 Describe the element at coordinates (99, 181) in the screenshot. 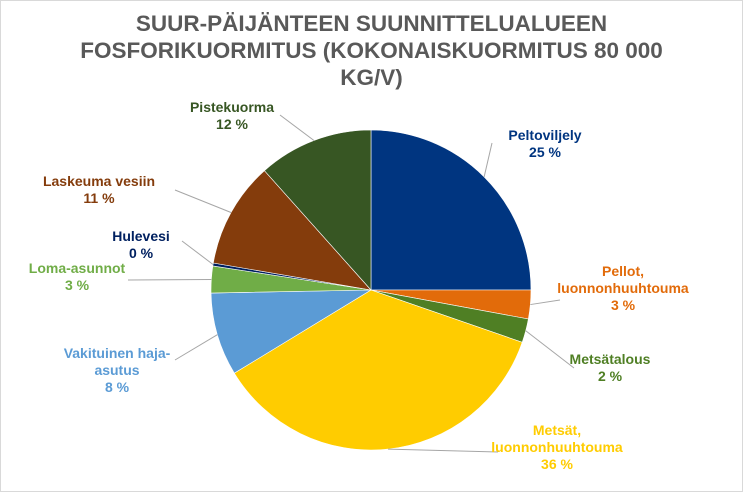

I see `slice-name: Laskeuma vesiin` at that location.